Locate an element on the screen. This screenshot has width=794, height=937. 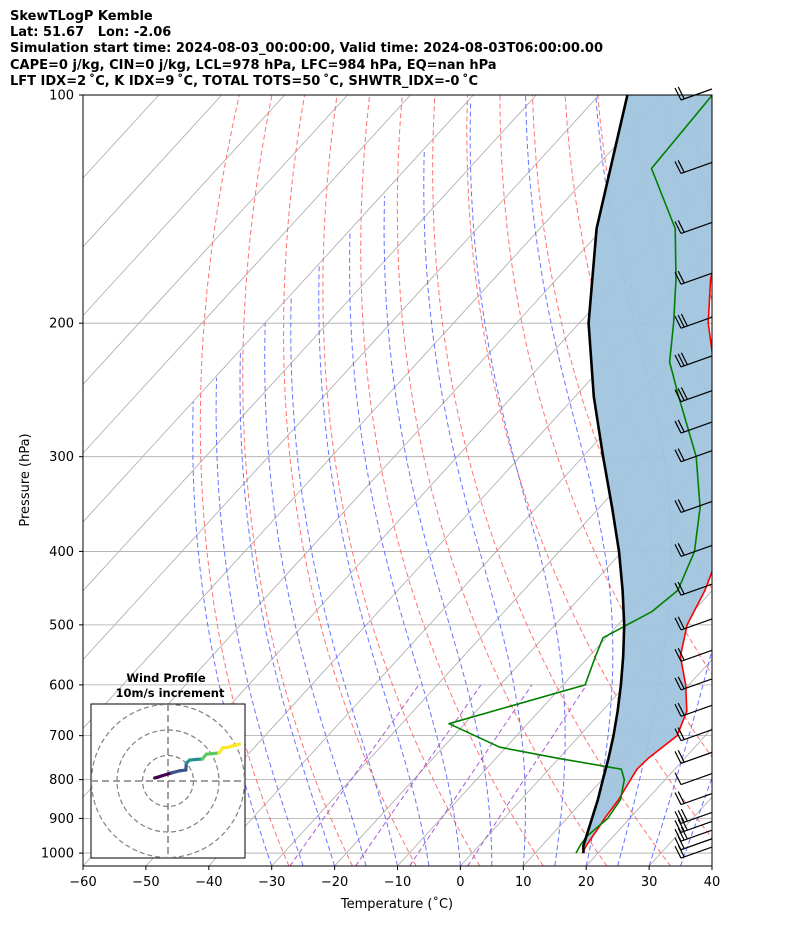
x-tick-label: −10 is located at coordinates (397, 882).